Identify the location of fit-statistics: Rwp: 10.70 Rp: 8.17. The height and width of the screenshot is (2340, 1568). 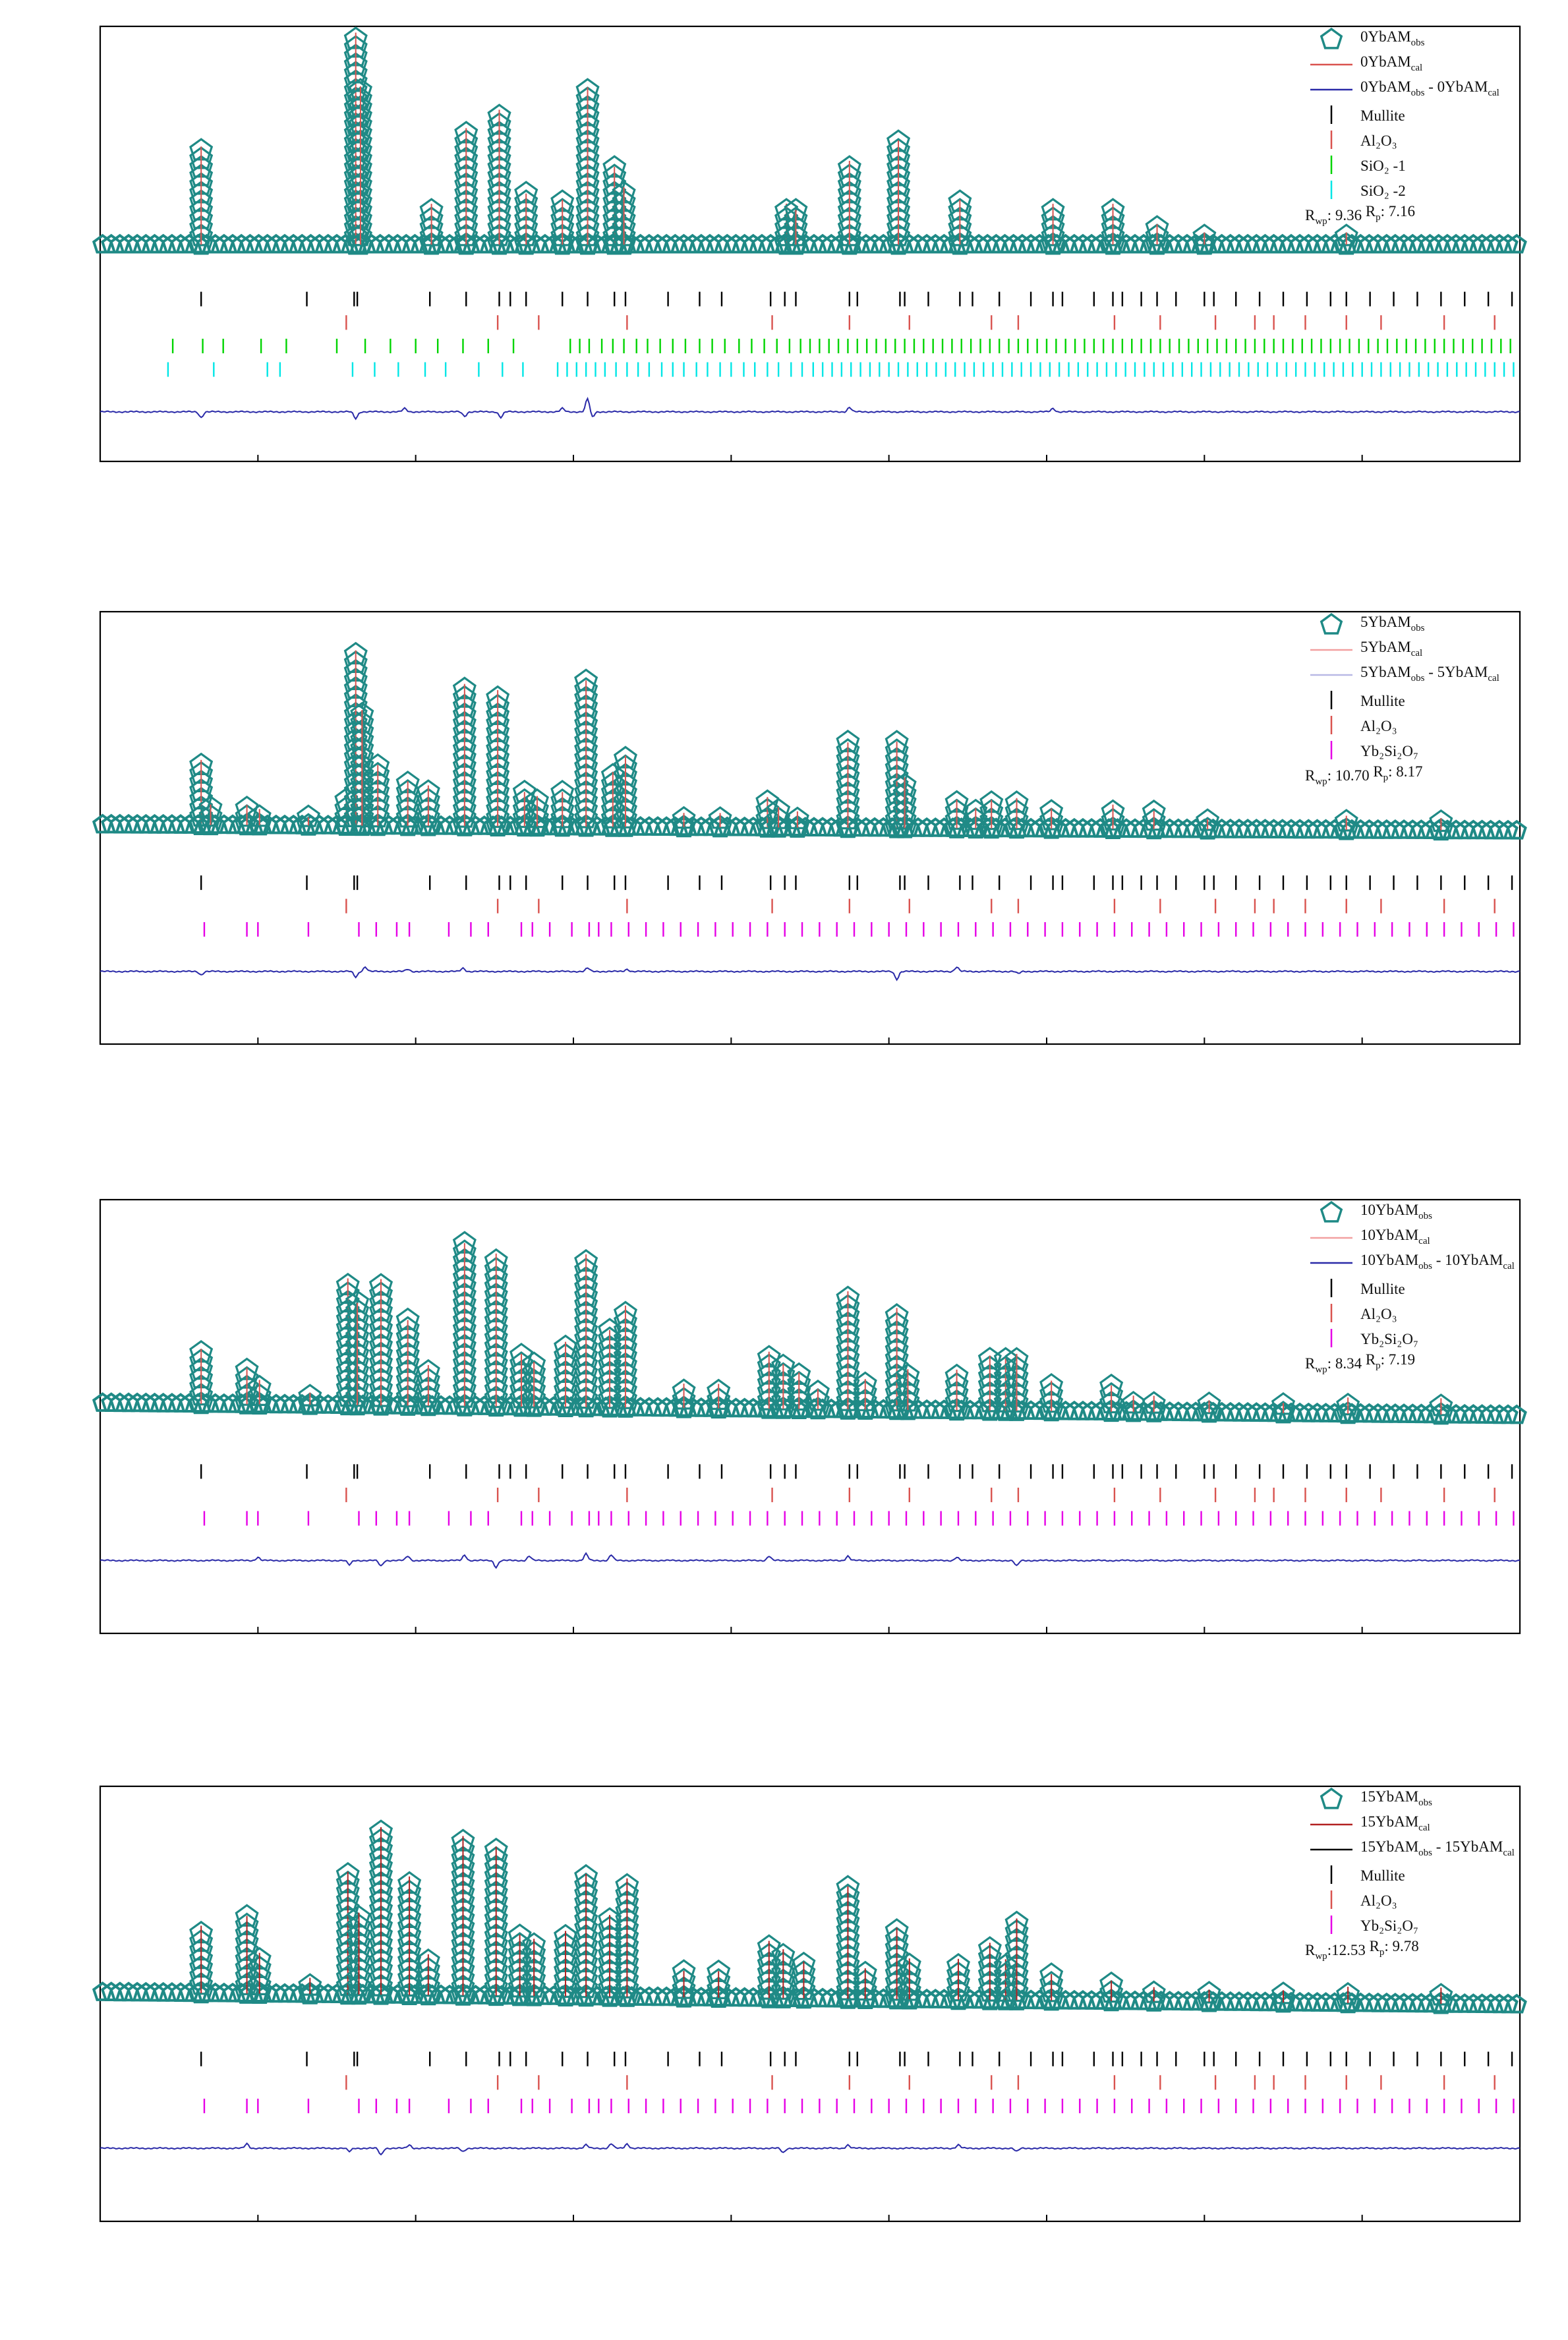
(1364, 775).